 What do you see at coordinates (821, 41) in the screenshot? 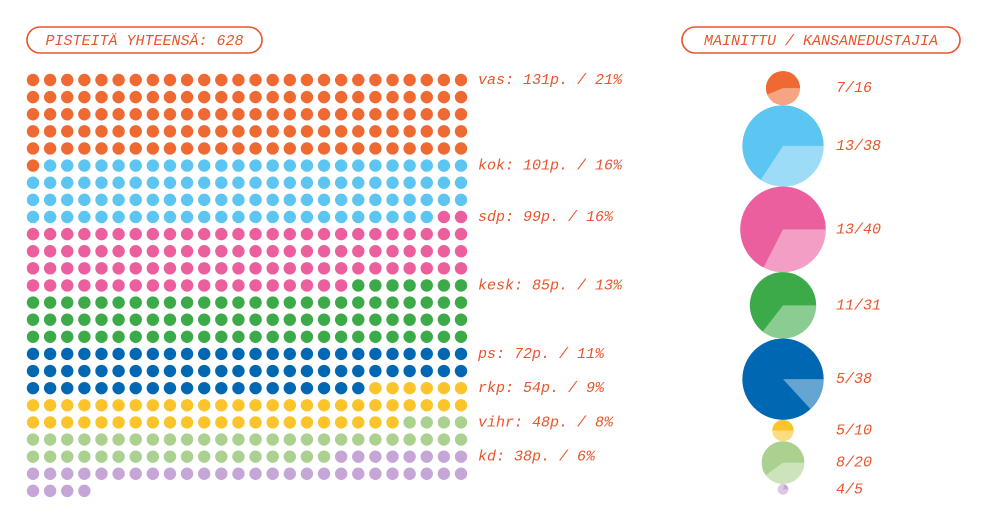
I see `circles-title: MAINITTU / KANSANEDUSTAJIA` at bounding box center [821, 41].